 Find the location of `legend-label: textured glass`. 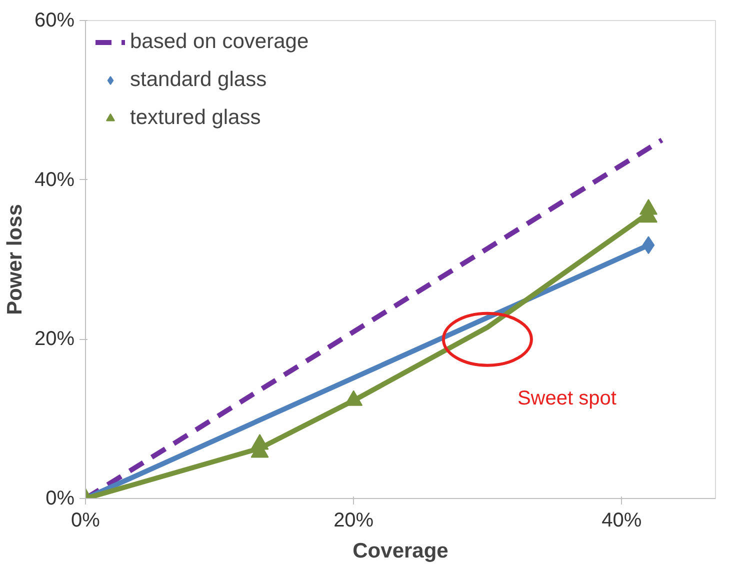

legend-label: textured glass is located at coordinates (195, 118).